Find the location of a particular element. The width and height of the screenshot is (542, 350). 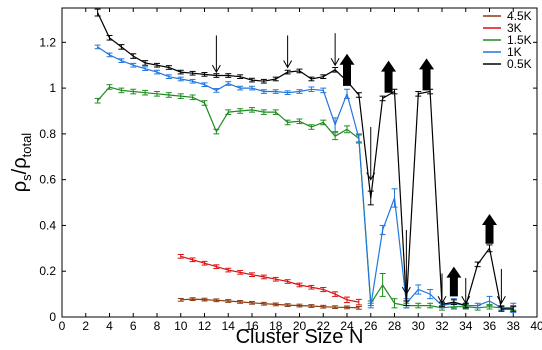

y-axis-label: ρs/ρtotal is located at coordinates (21, 163).